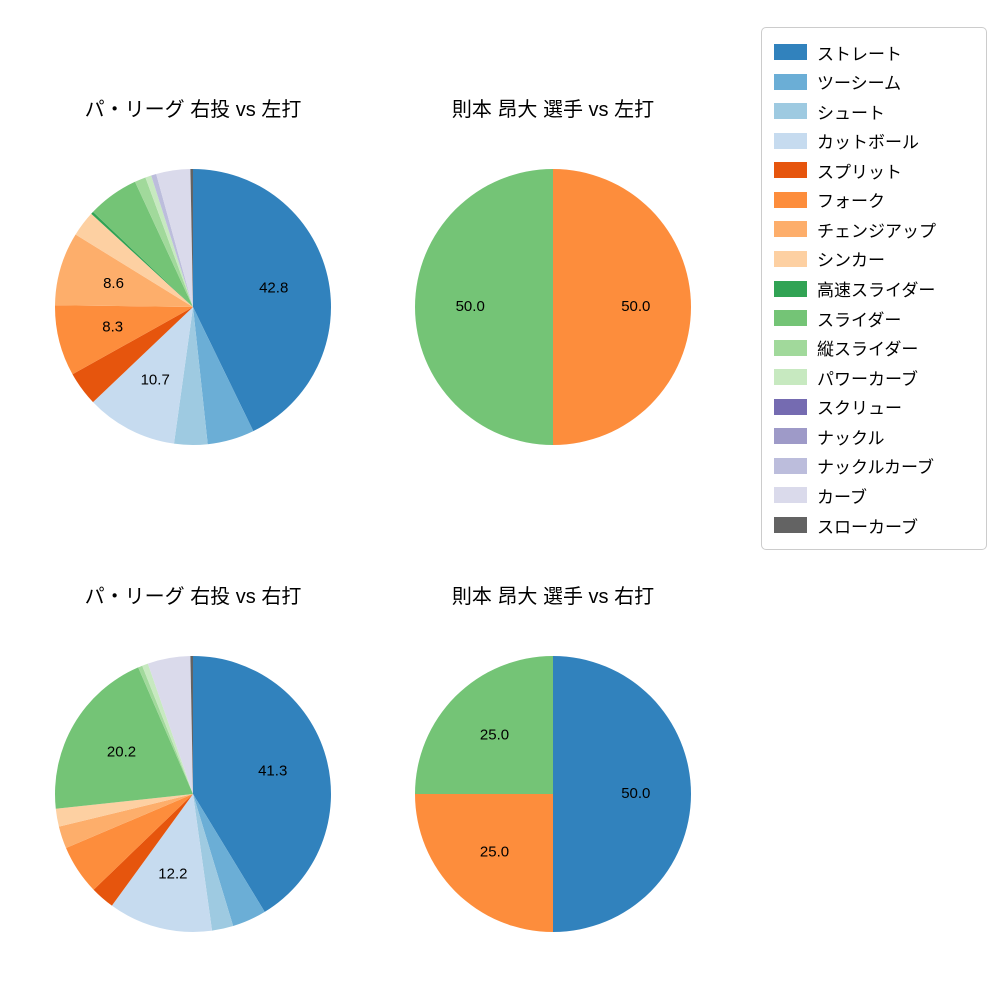 This screenshot has height=1000, width=1000. Describe the element at coordinates (851, 438) in the screenshot. I see `legend-item-label: ナックル` at that location.